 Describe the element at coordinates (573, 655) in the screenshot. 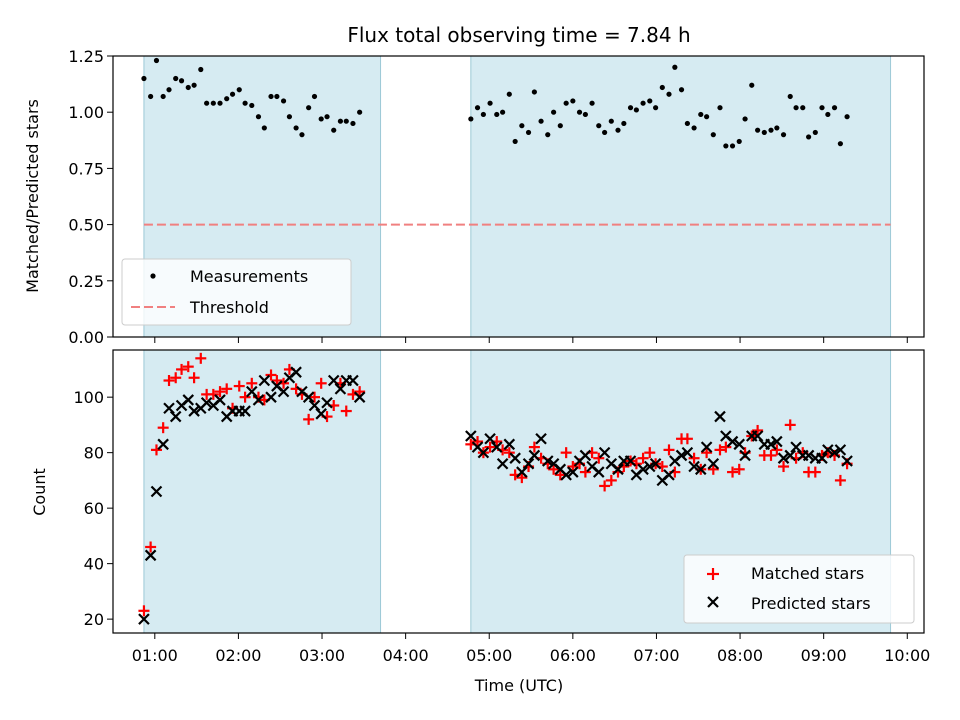

I see `x-tick-label: 06:00` at that location.